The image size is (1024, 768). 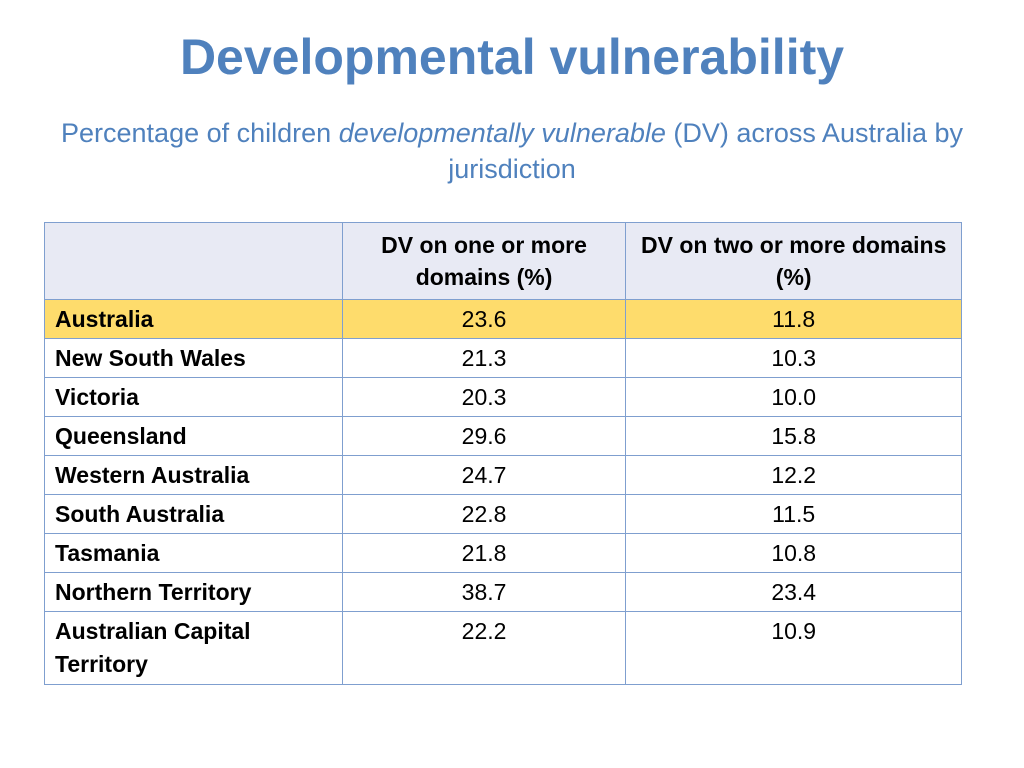 What do you see at coordinates (793, 648) in the screenshot?
I see `dv-two-or-more-cell: 10.9` at bounding box center [793, 648].